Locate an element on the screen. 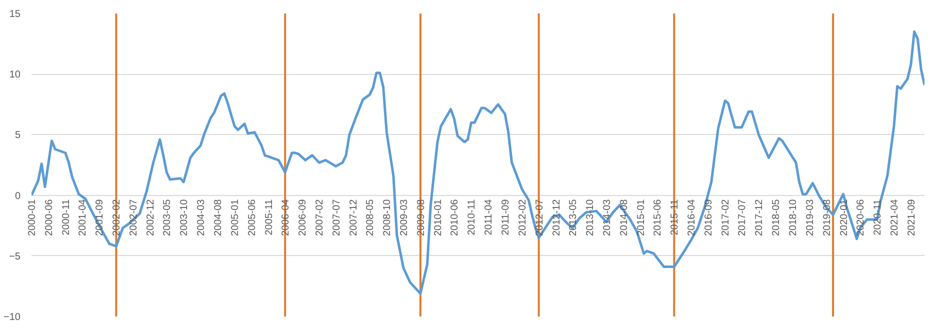 Image resolution: width=933 pixels, height=328 pixels. x-tick-label: 2020-01 is located at coordinates (844, 217).